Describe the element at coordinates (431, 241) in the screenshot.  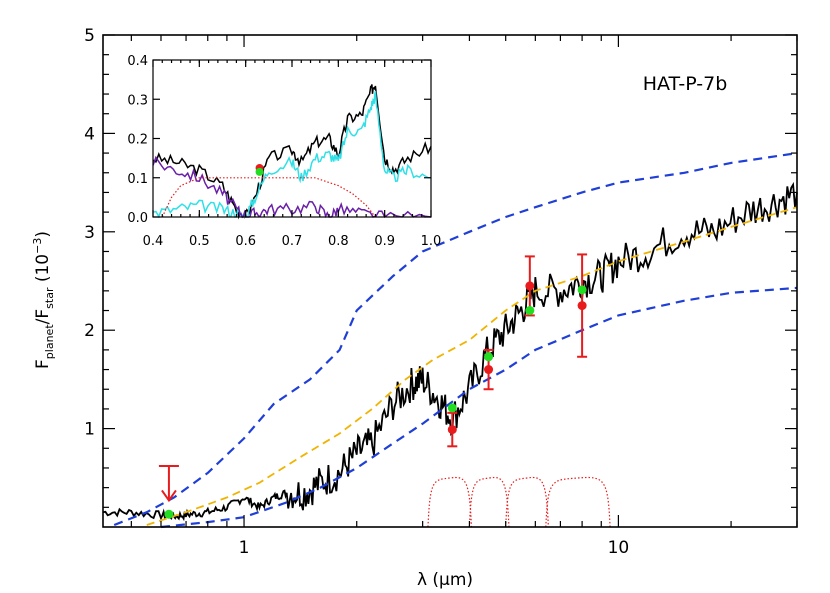
I see `inset-x-tick-label: 1.0` at that location.